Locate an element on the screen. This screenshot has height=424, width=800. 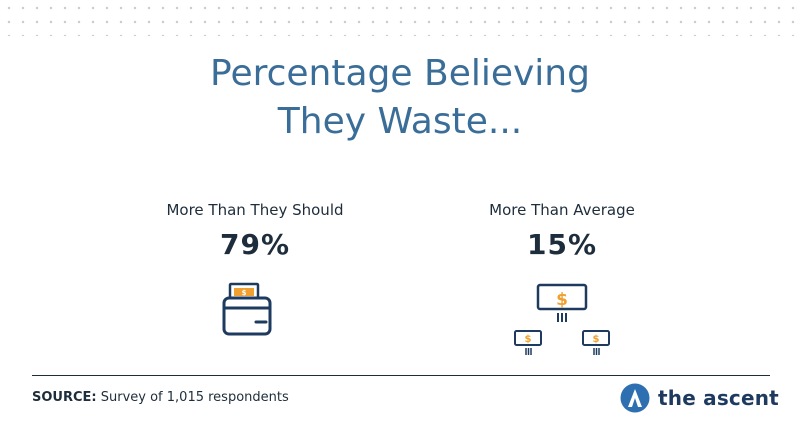
stat-value: 79% is located at coordinates (255, 244).